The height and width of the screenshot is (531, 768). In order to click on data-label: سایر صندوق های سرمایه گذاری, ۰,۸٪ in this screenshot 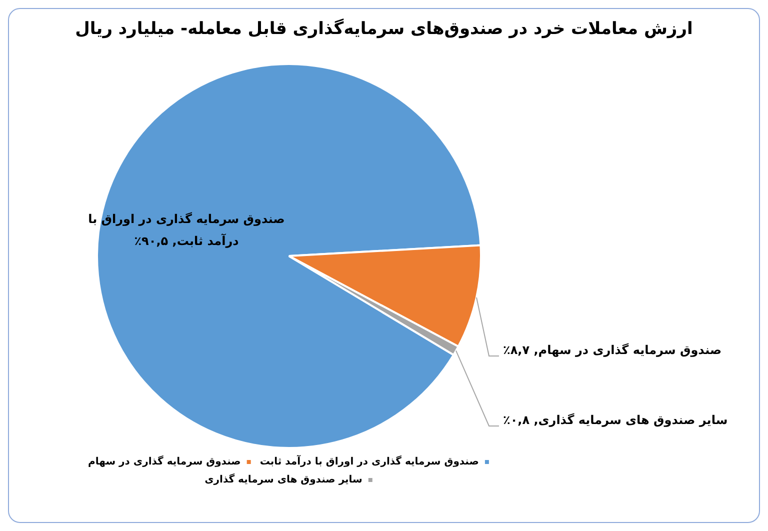, I will do `click(615, 420)`.